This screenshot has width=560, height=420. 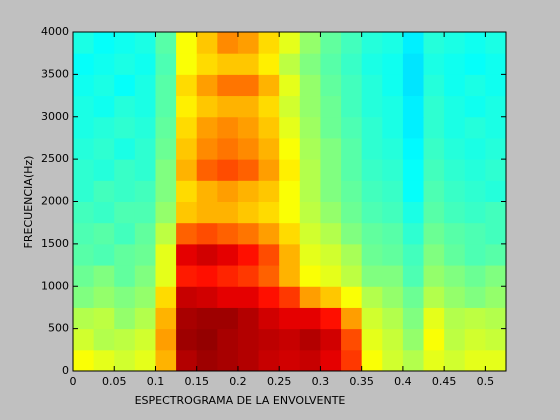 I want to click on x-tick-label: 0.05, so click(x=114, y=381).